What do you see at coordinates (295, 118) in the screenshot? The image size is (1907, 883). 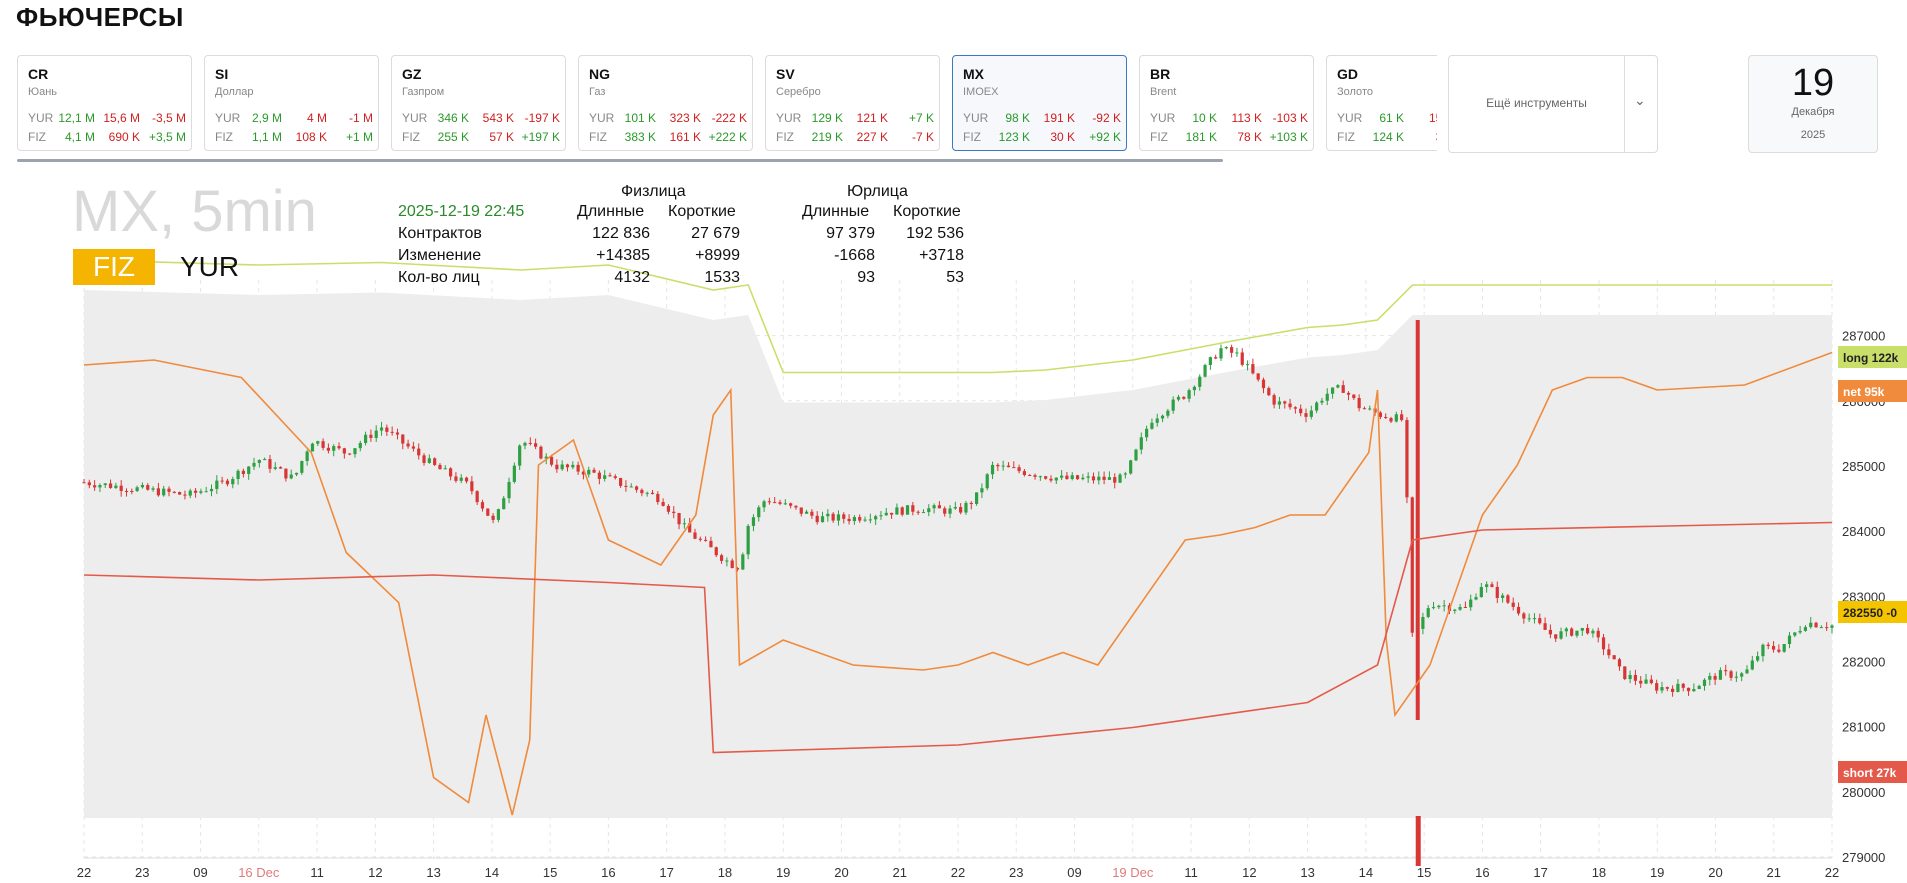 I see `card-row-yur: YUR 2,9 M 4 M -1 M` at bounding box center [295, 118].